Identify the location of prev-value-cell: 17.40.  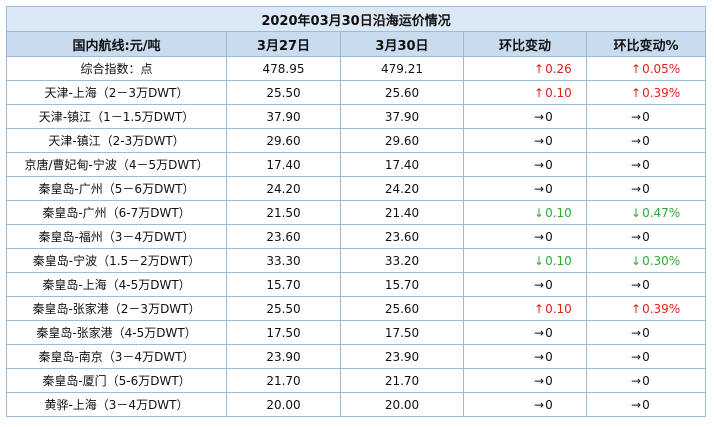
(283, 164).